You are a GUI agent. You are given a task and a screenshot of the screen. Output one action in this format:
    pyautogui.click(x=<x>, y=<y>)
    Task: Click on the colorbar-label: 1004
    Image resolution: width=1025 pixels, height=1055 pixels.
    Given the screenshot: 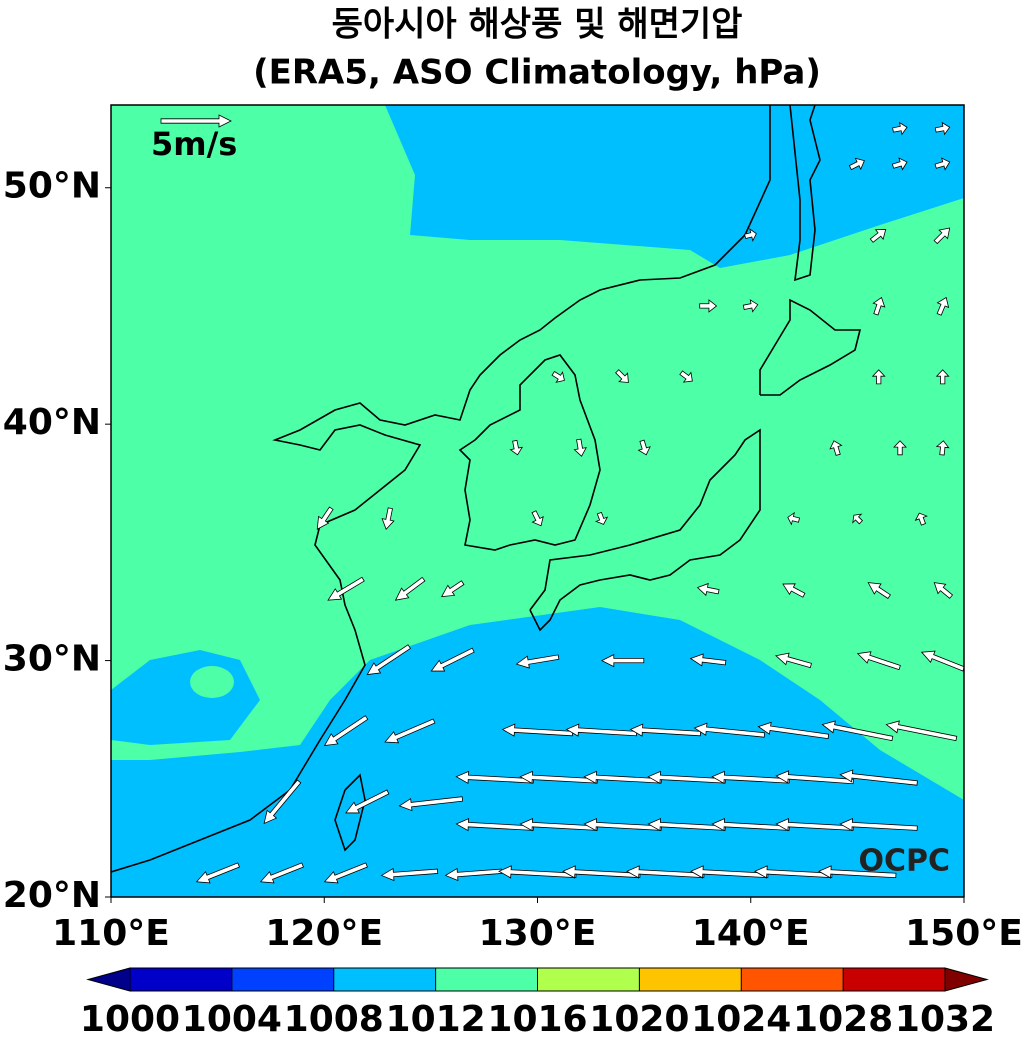 What is the action you would take?
    pyautogui.click(x=232, y=1019)
    